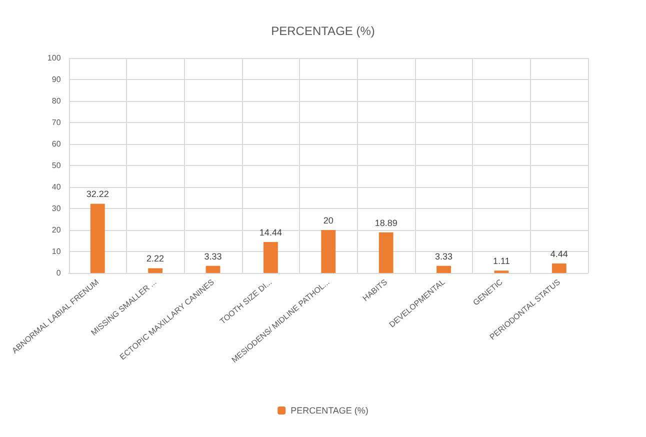 The height and width of the screenshot is (437, 646). What do you see at coordinates (57, 208) in the screenshot?
I see `y-tick-label: 30` at bounding box center [57, 208].